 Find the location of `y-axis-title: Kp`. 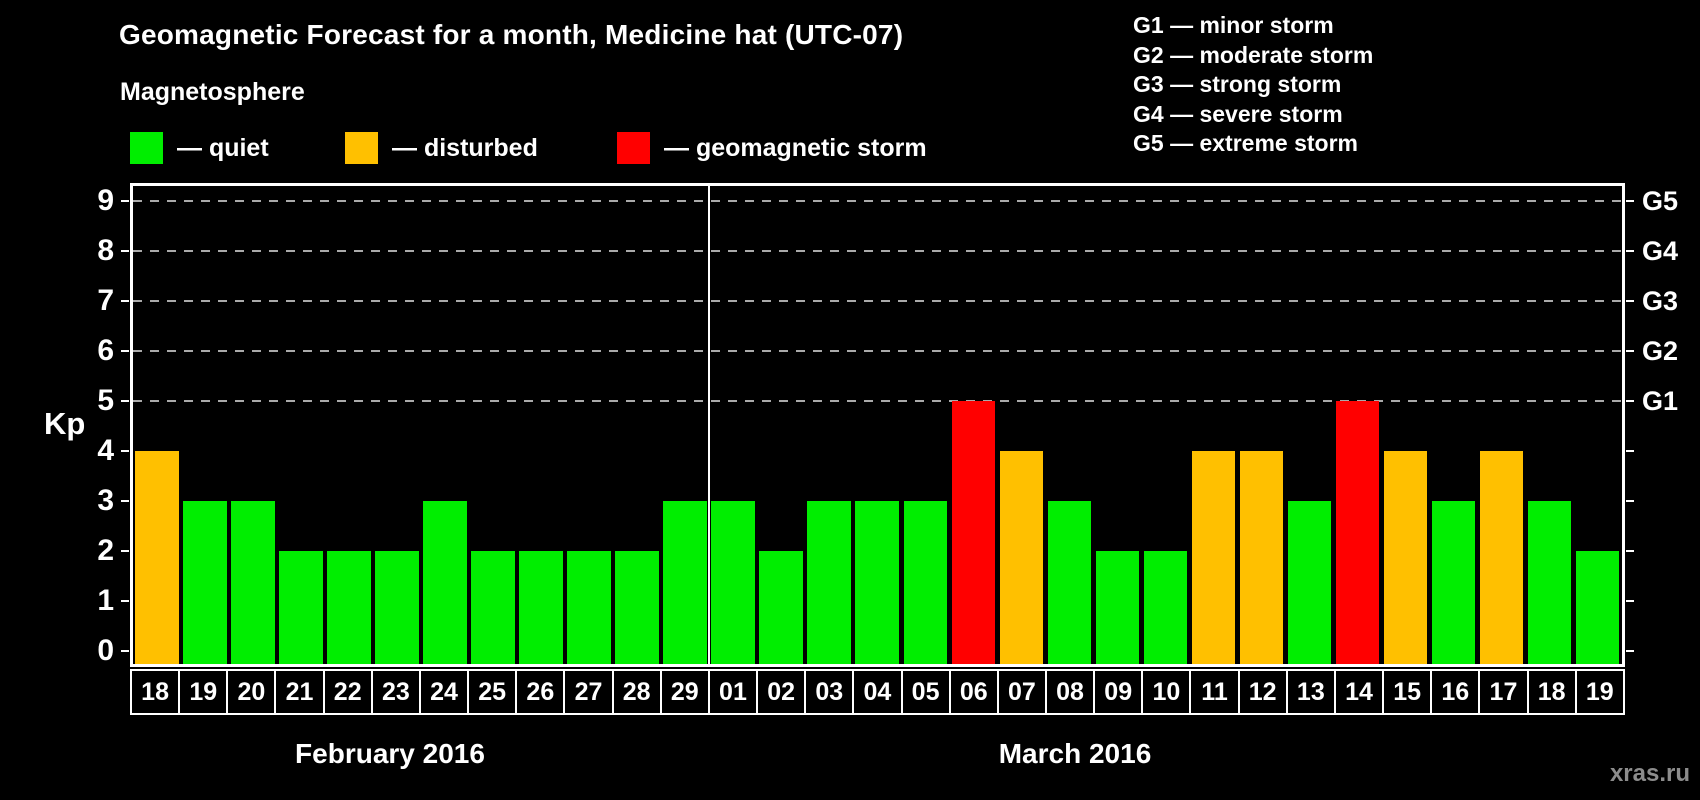

y-axis-title: Kp is located at coordinates (65, 423).